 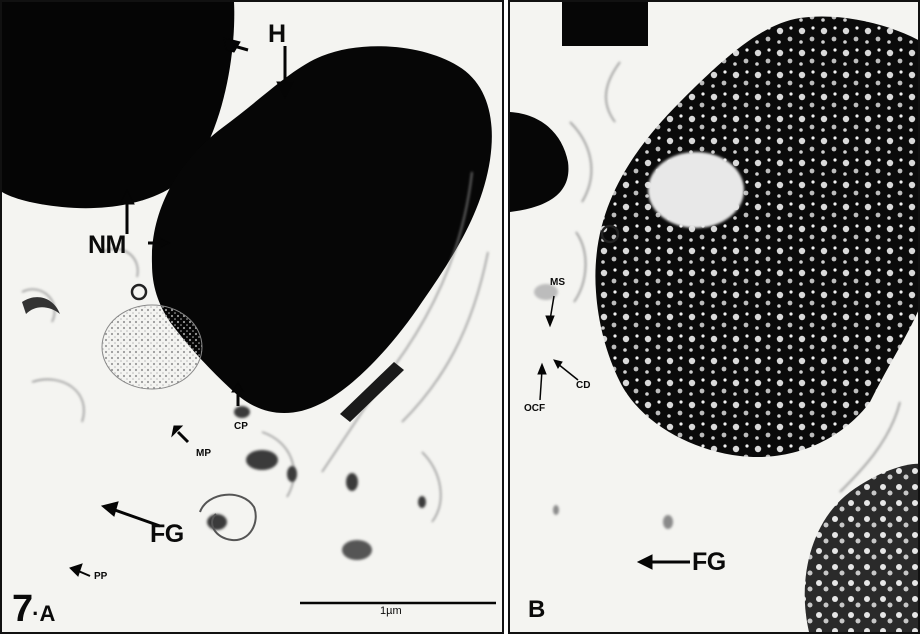 What do you see at coordinates (696, 190) in the screenshot?
I see `pale-inclusion` at bounding box center [696, 190].